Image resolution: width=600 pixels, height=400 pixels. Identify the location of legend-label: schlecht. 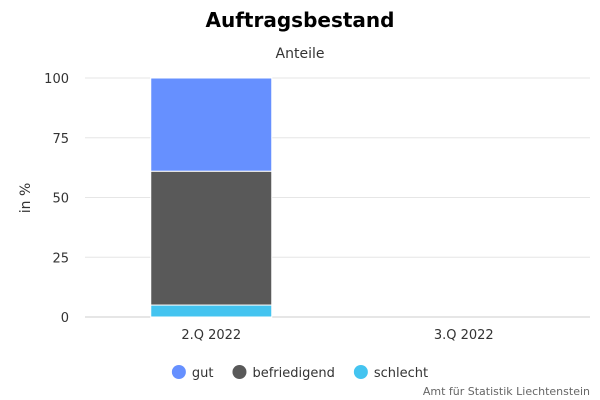
(401, 373).